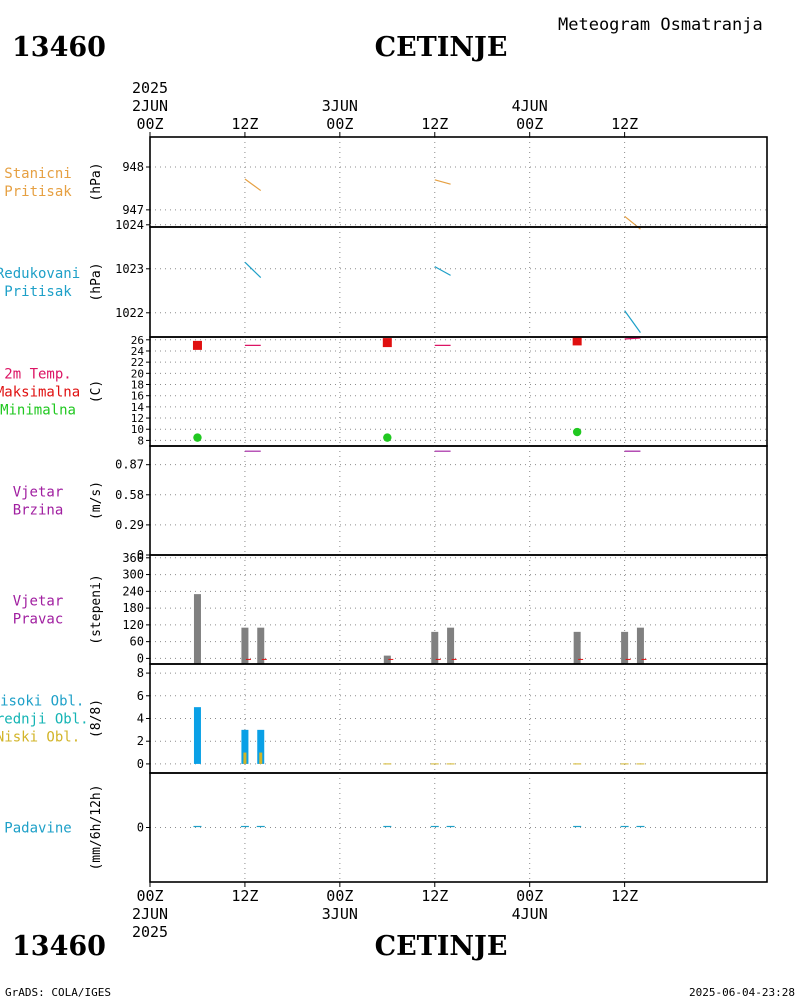  What do you see at coordinates (129, 465) in the screenshot?
I see `y-tick-label: 0.87` at bounding box center [129, 465].